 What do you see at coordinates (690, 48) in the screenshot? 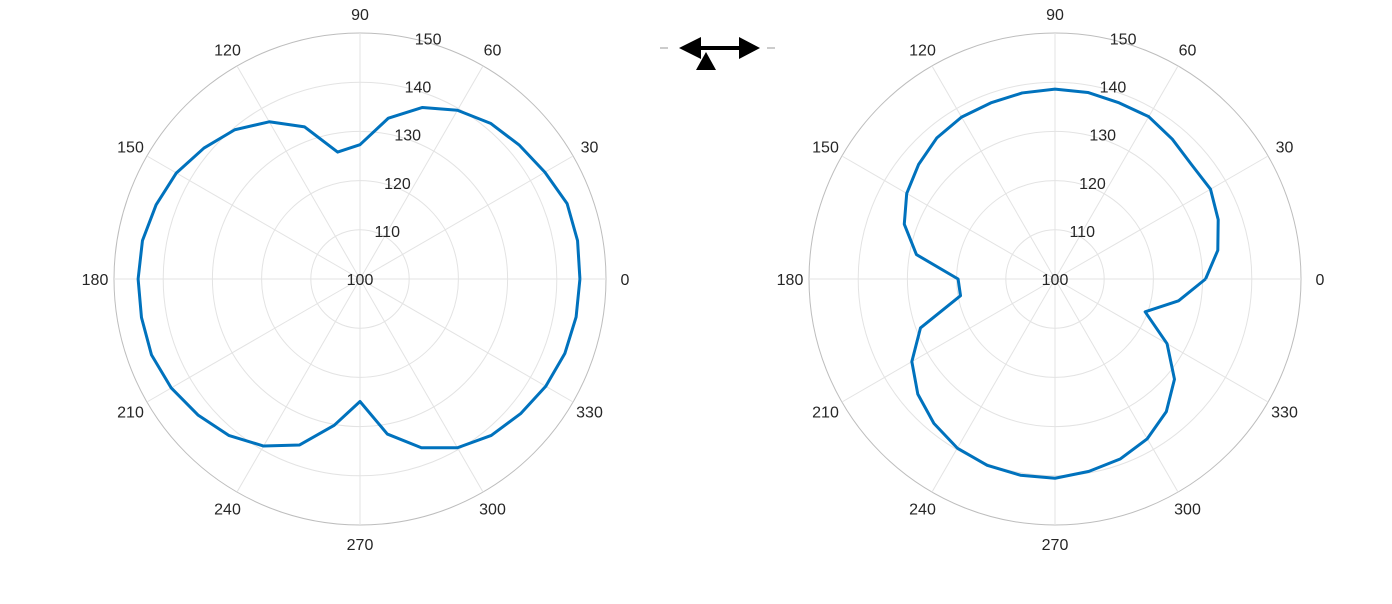
I see `arrow-head-left` at bounding box center [690, 48].